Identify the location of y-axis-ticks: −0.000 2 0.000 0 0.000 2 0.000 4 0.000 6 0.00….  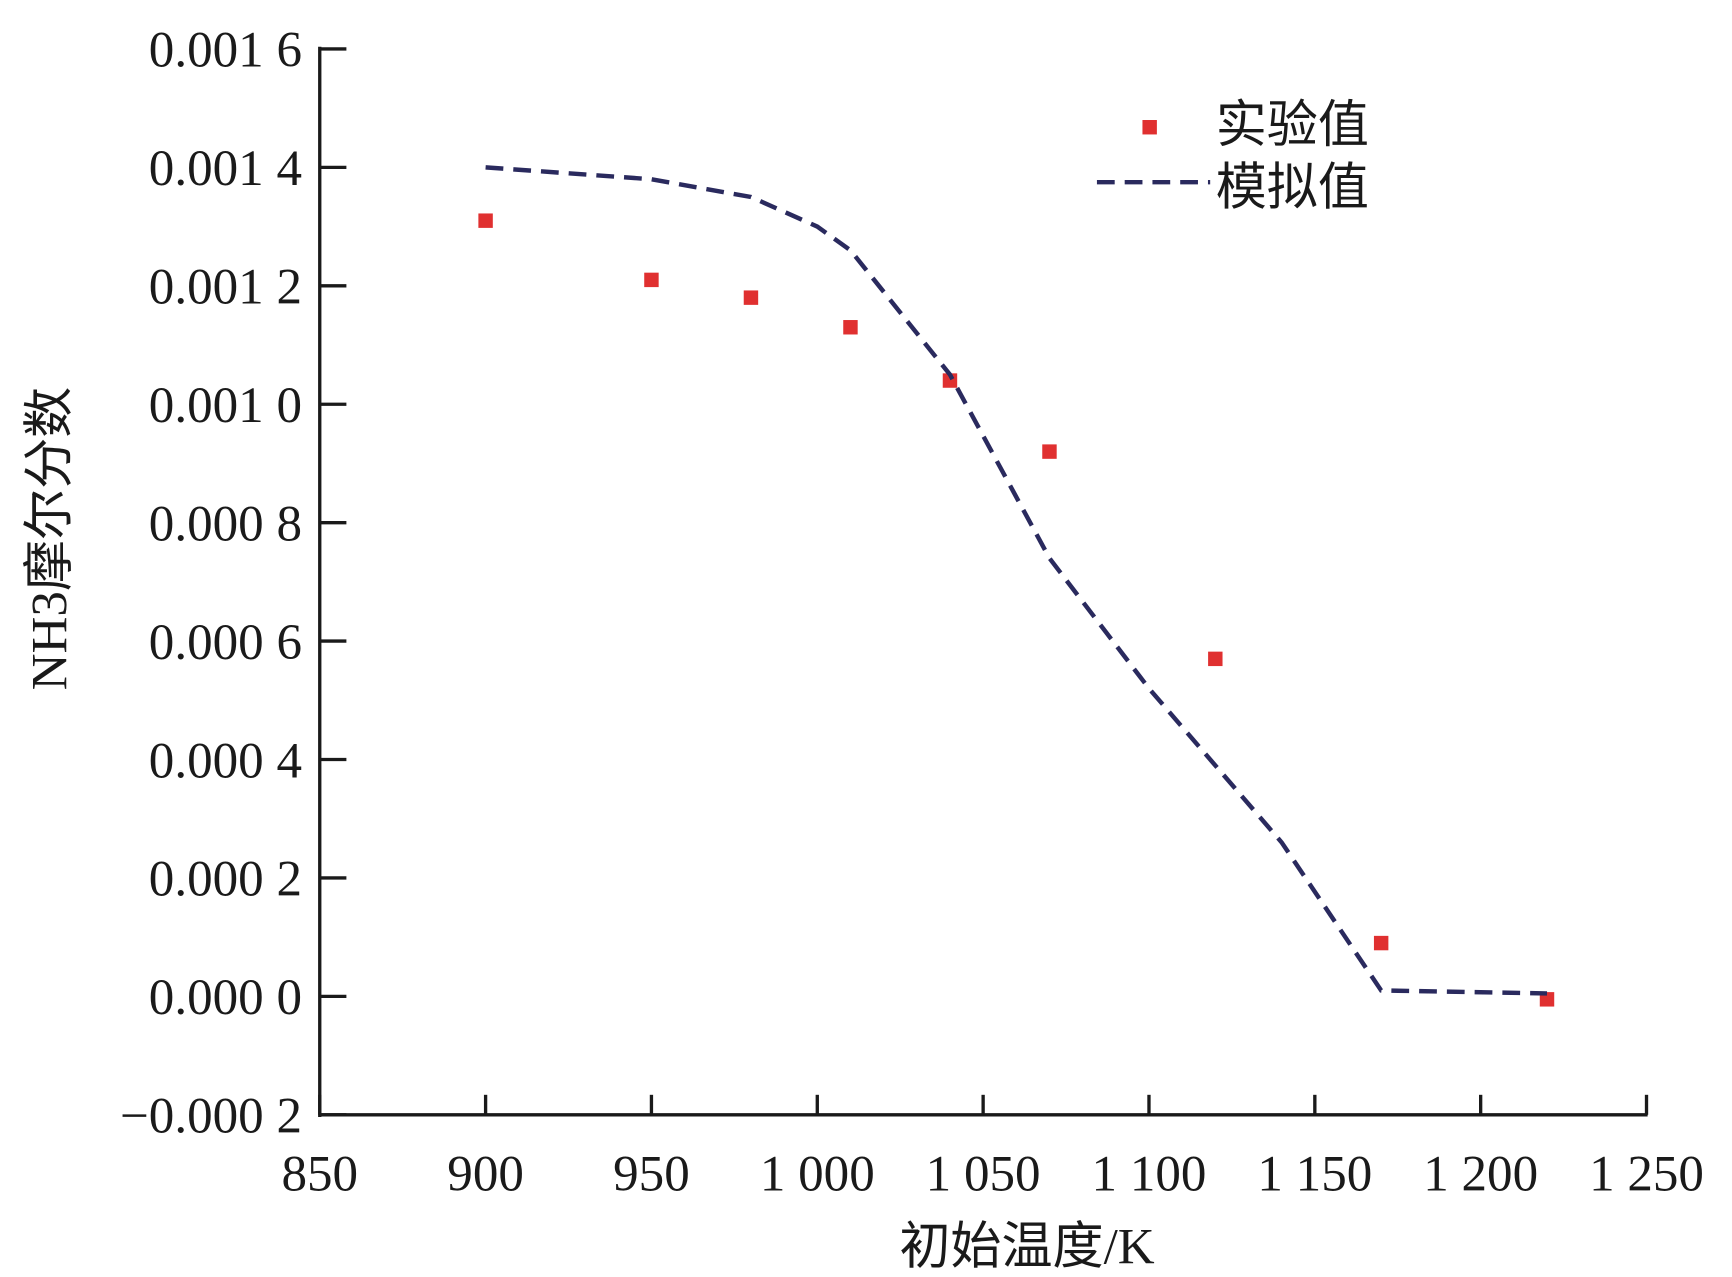
(233, 583).